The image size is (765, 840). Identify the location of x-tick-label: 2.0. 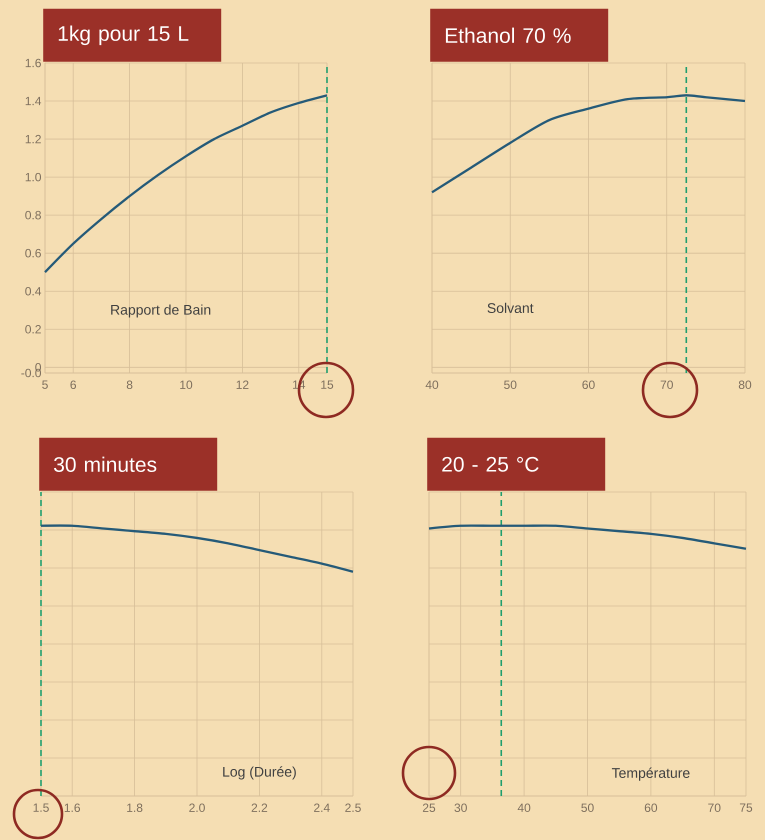
(197, 808).